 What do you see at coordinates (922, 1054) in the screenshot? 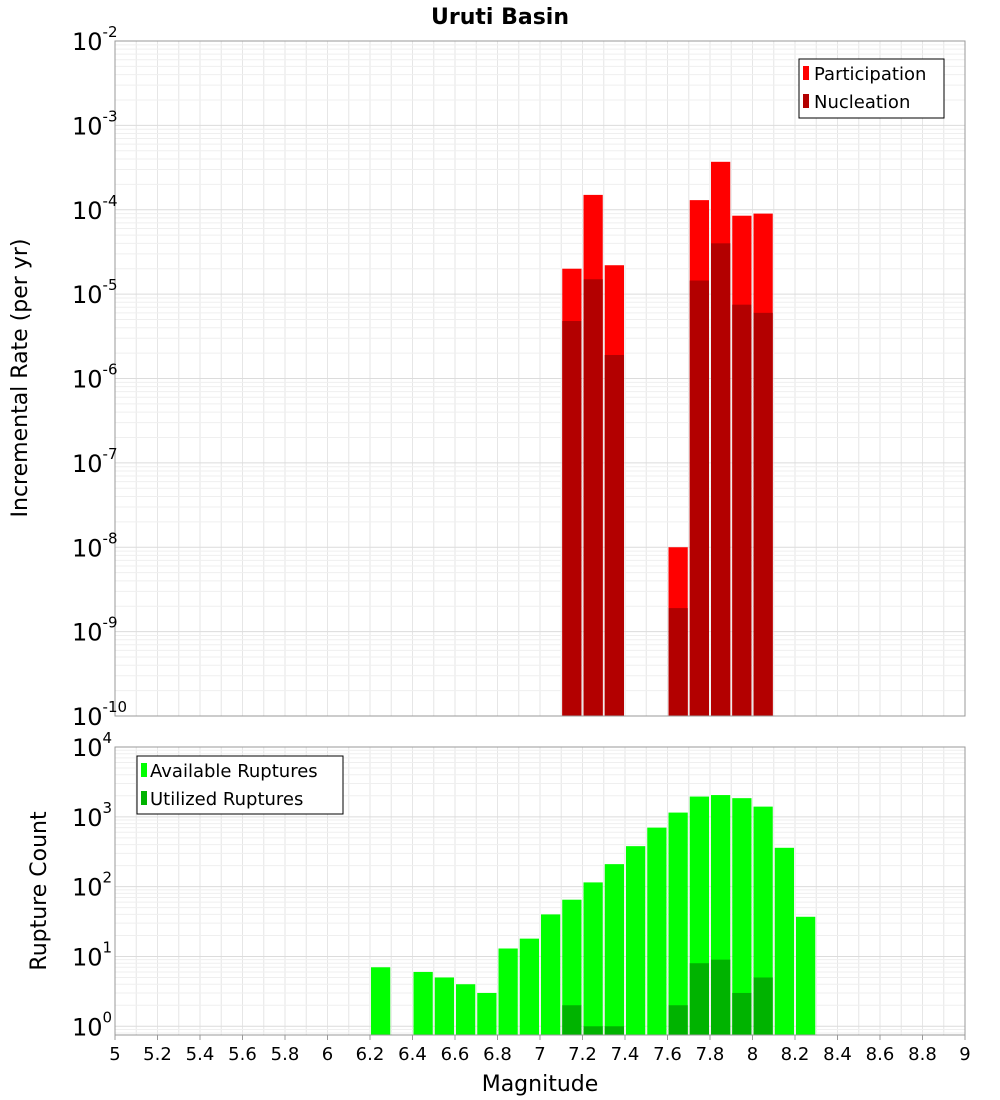
I see `x-tick-label: 8.8` at bounding box center [922, 1054].